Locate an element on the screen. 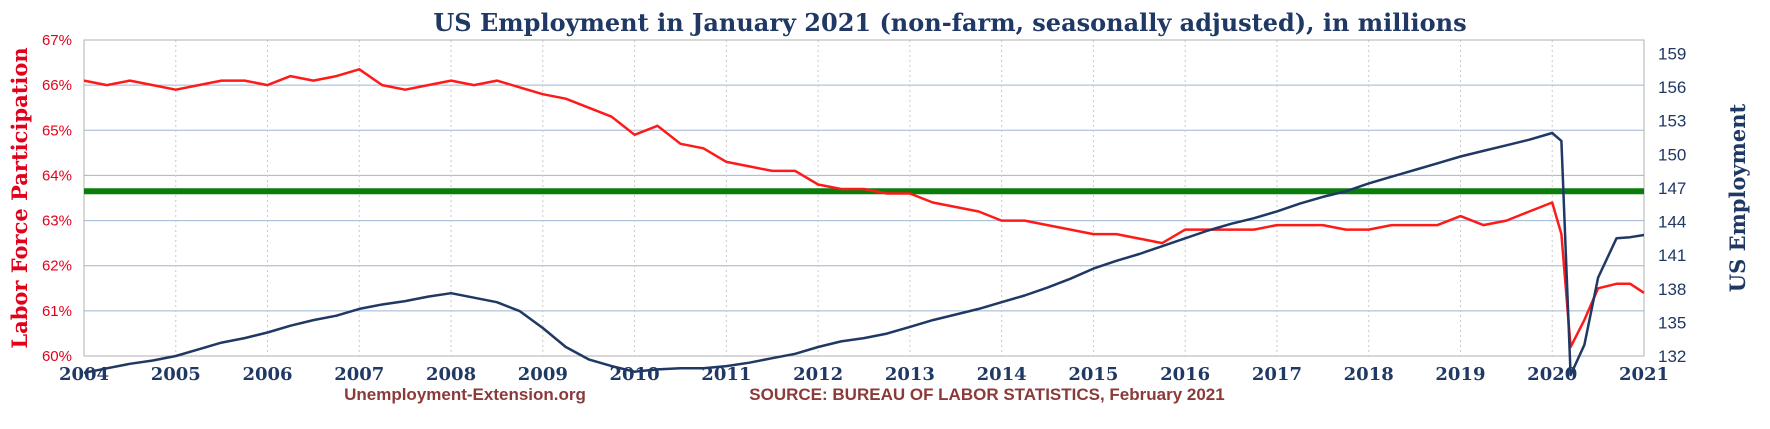  left-tick-label: 60% is located at coordinates (57, 356).